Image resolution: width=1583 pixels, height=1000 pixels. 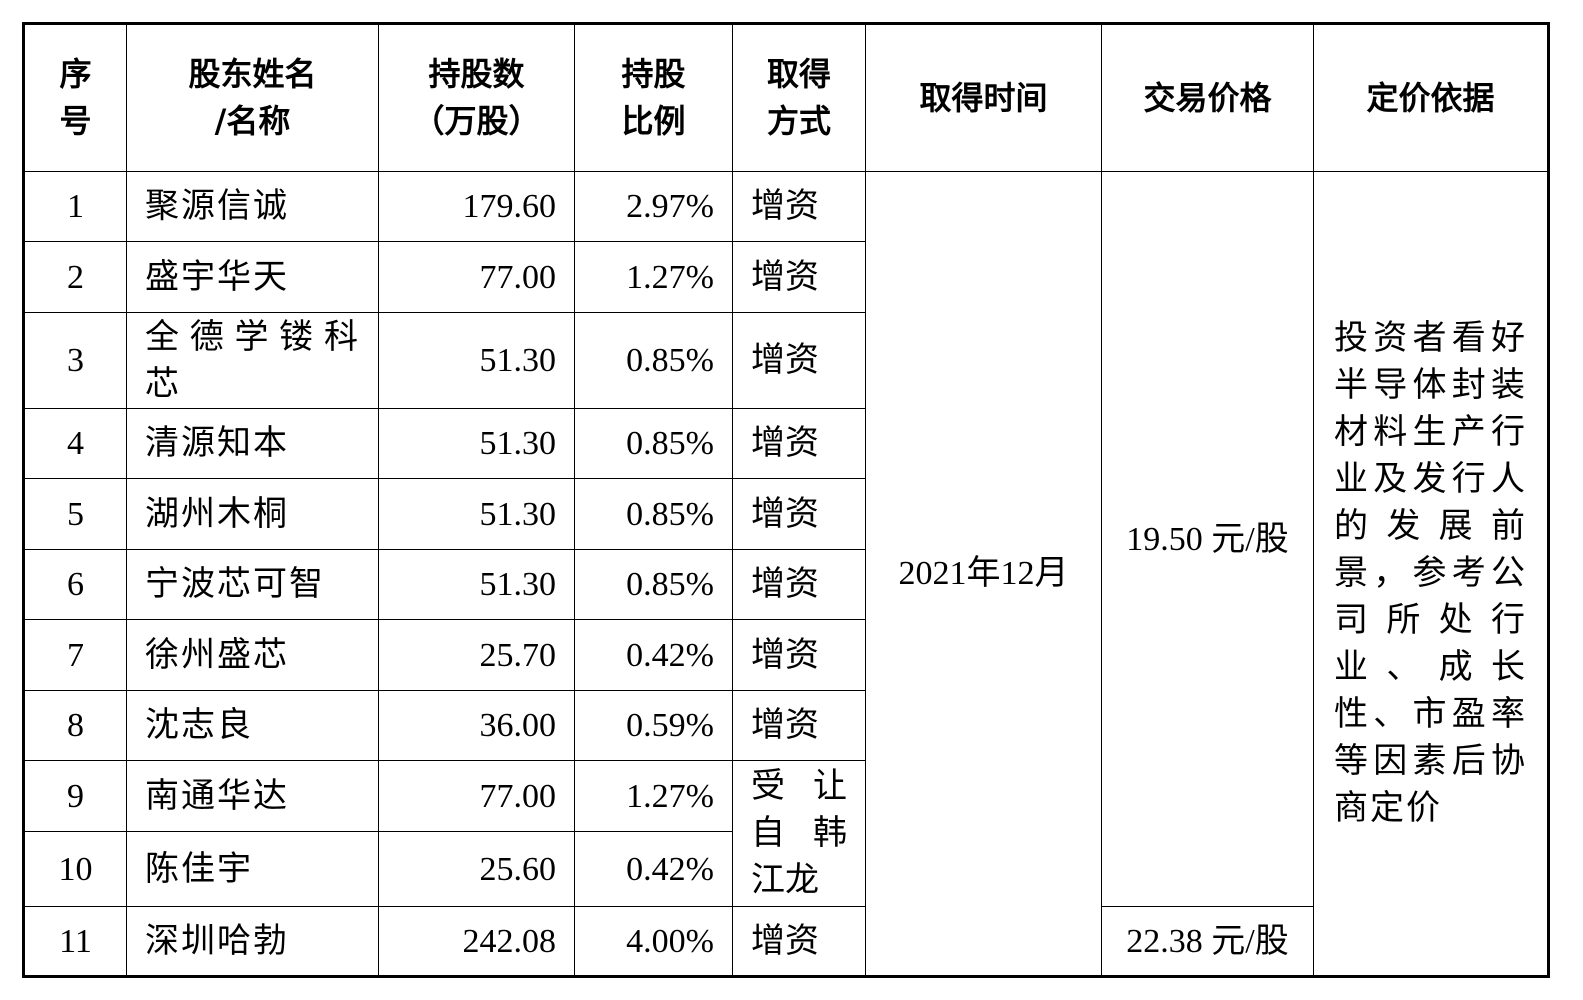 I want to click on row: 10 陈佳宇 25.60 0.42%, so click(x=786, y=869).